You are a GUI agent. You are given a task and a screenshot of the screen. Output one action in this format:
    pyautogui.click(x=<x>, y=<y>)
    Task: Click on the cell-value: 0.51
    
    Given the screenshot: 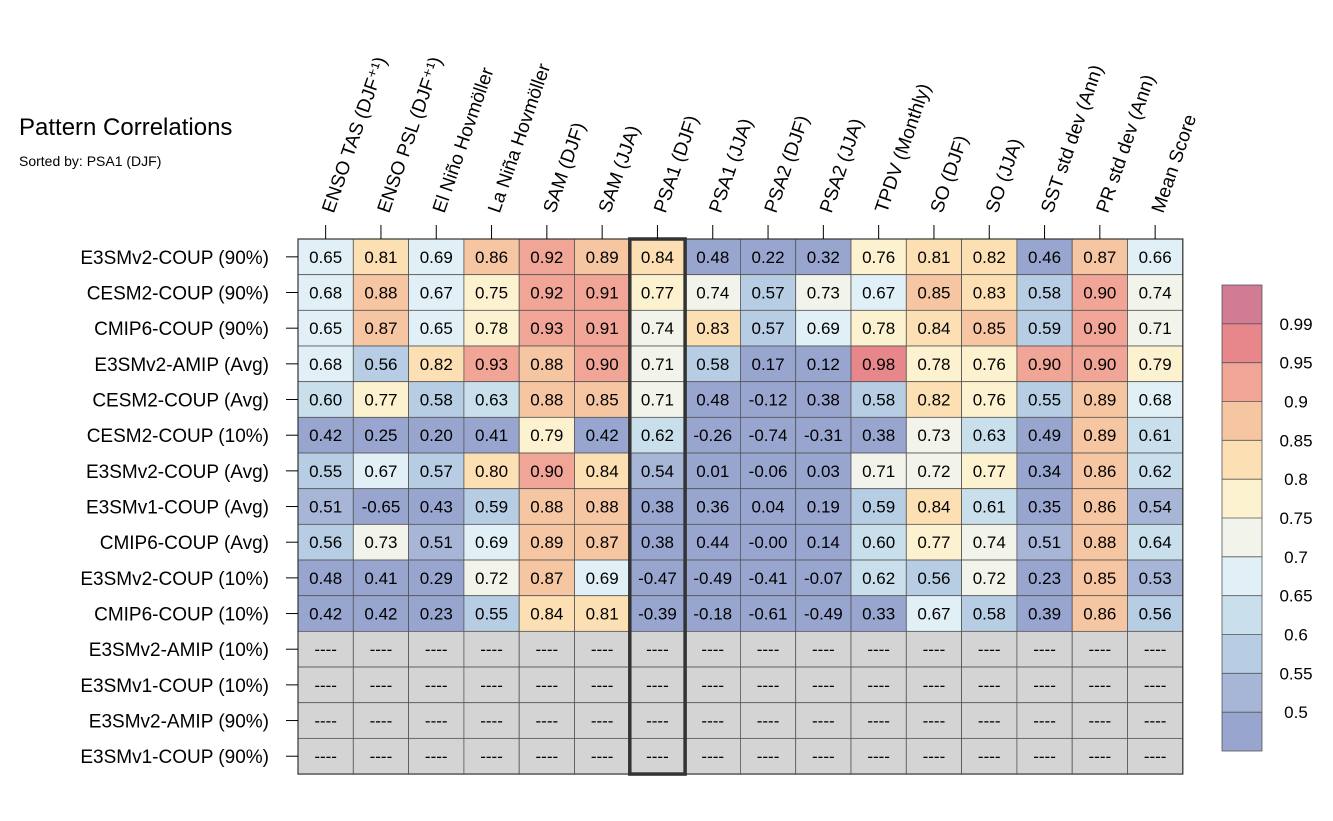 What is the action you would take?
    pyautogui.click(x=436, y=542)
    